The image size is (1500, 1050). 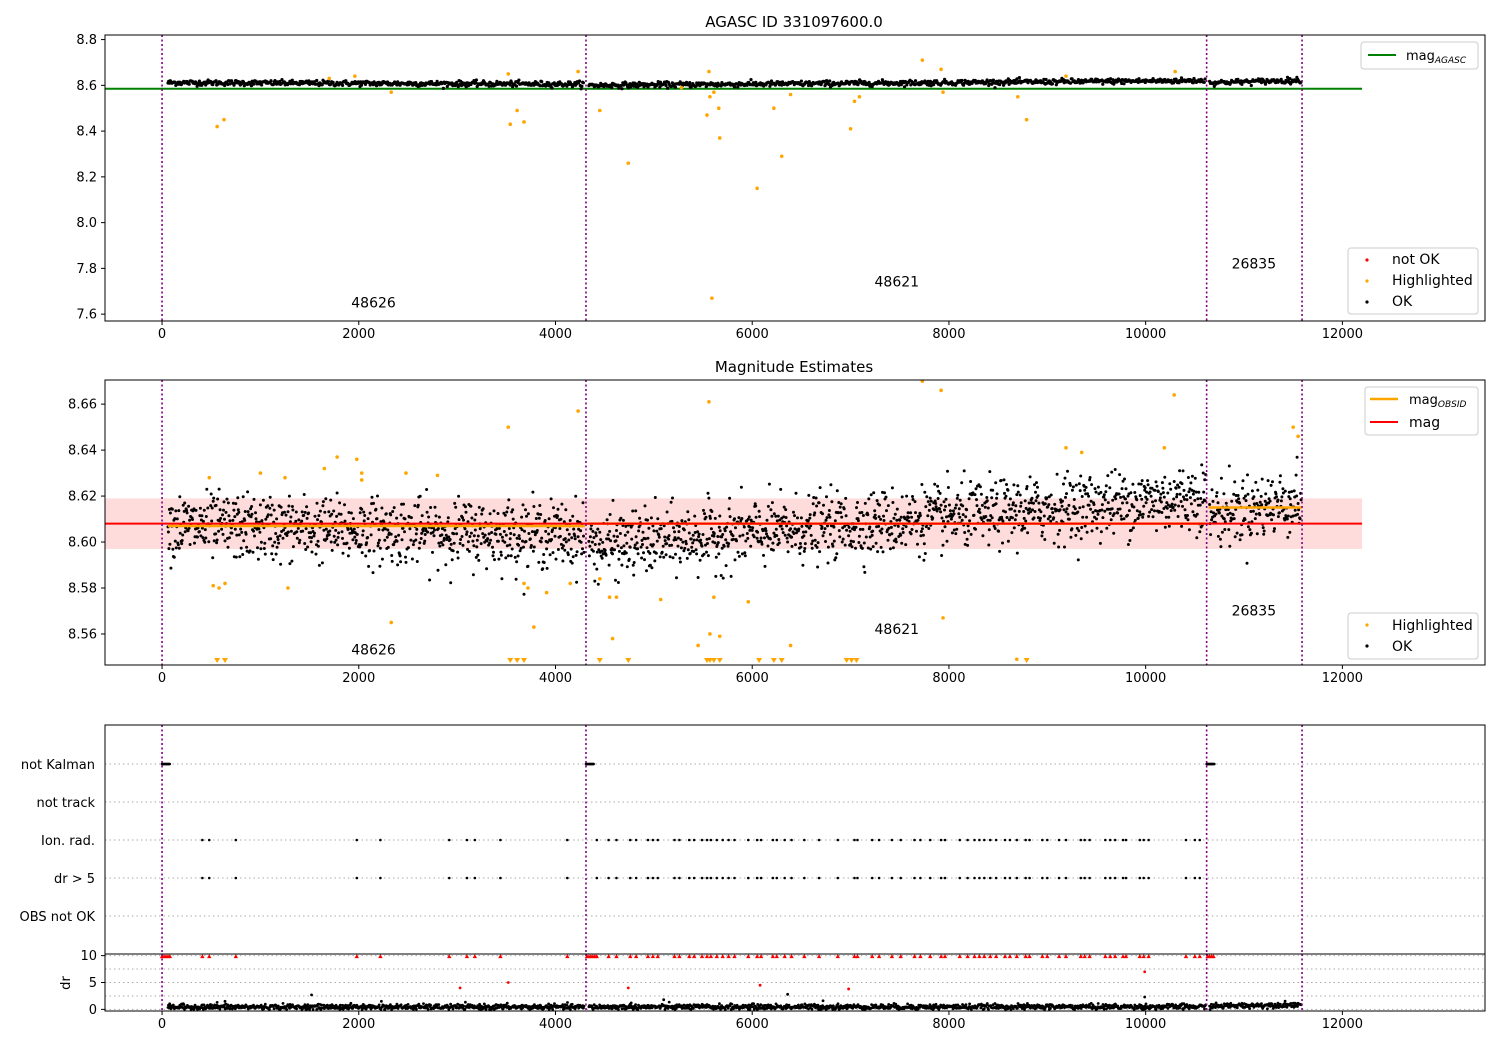 What do you see at coordinates (688, 821) in the screenshot?
I see `flags-markers` at bounding box center [688, 821].